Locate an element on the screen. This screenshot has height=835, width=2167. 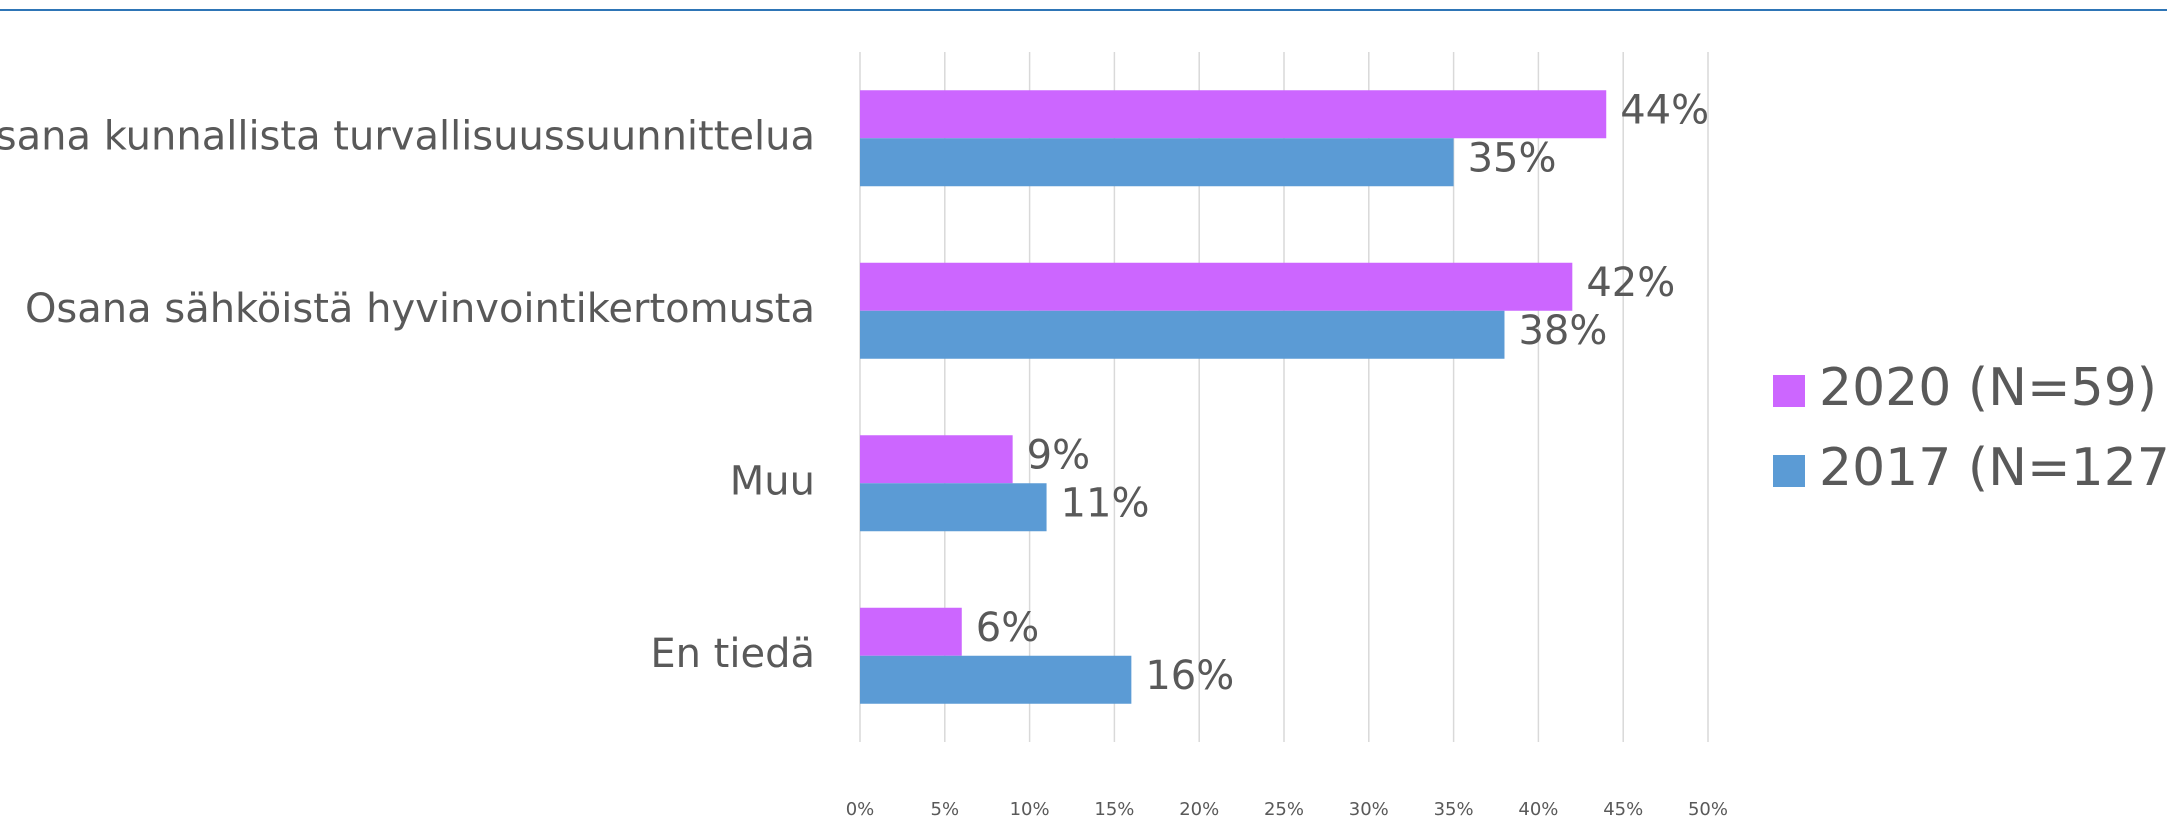
x-tick-label: 20% is located at coordinates (1199, 809).